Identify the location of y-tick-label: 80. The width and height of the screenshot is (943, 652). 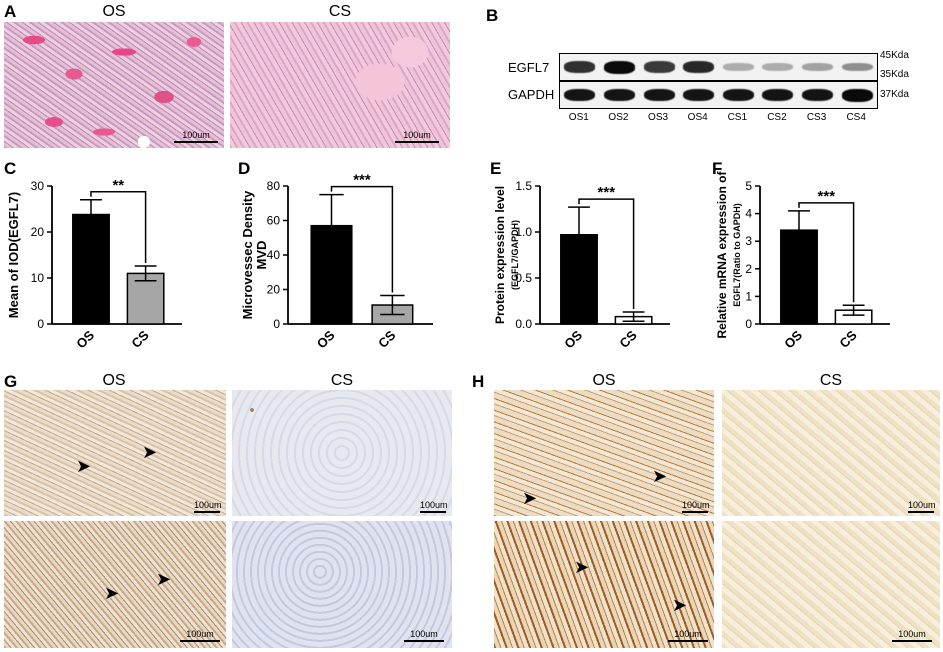
(274, 186).